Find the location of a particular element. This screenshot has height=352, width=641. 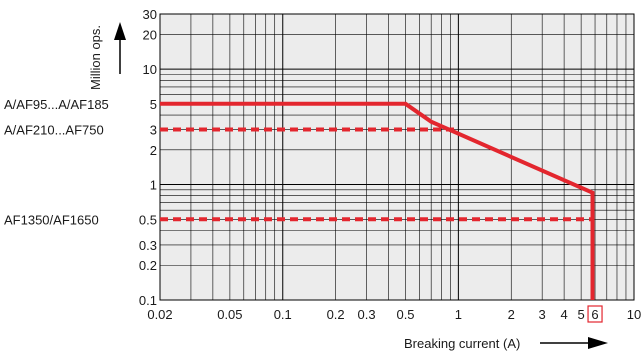

x-tick-label: 0.2 is located at coordinates (336, 314).